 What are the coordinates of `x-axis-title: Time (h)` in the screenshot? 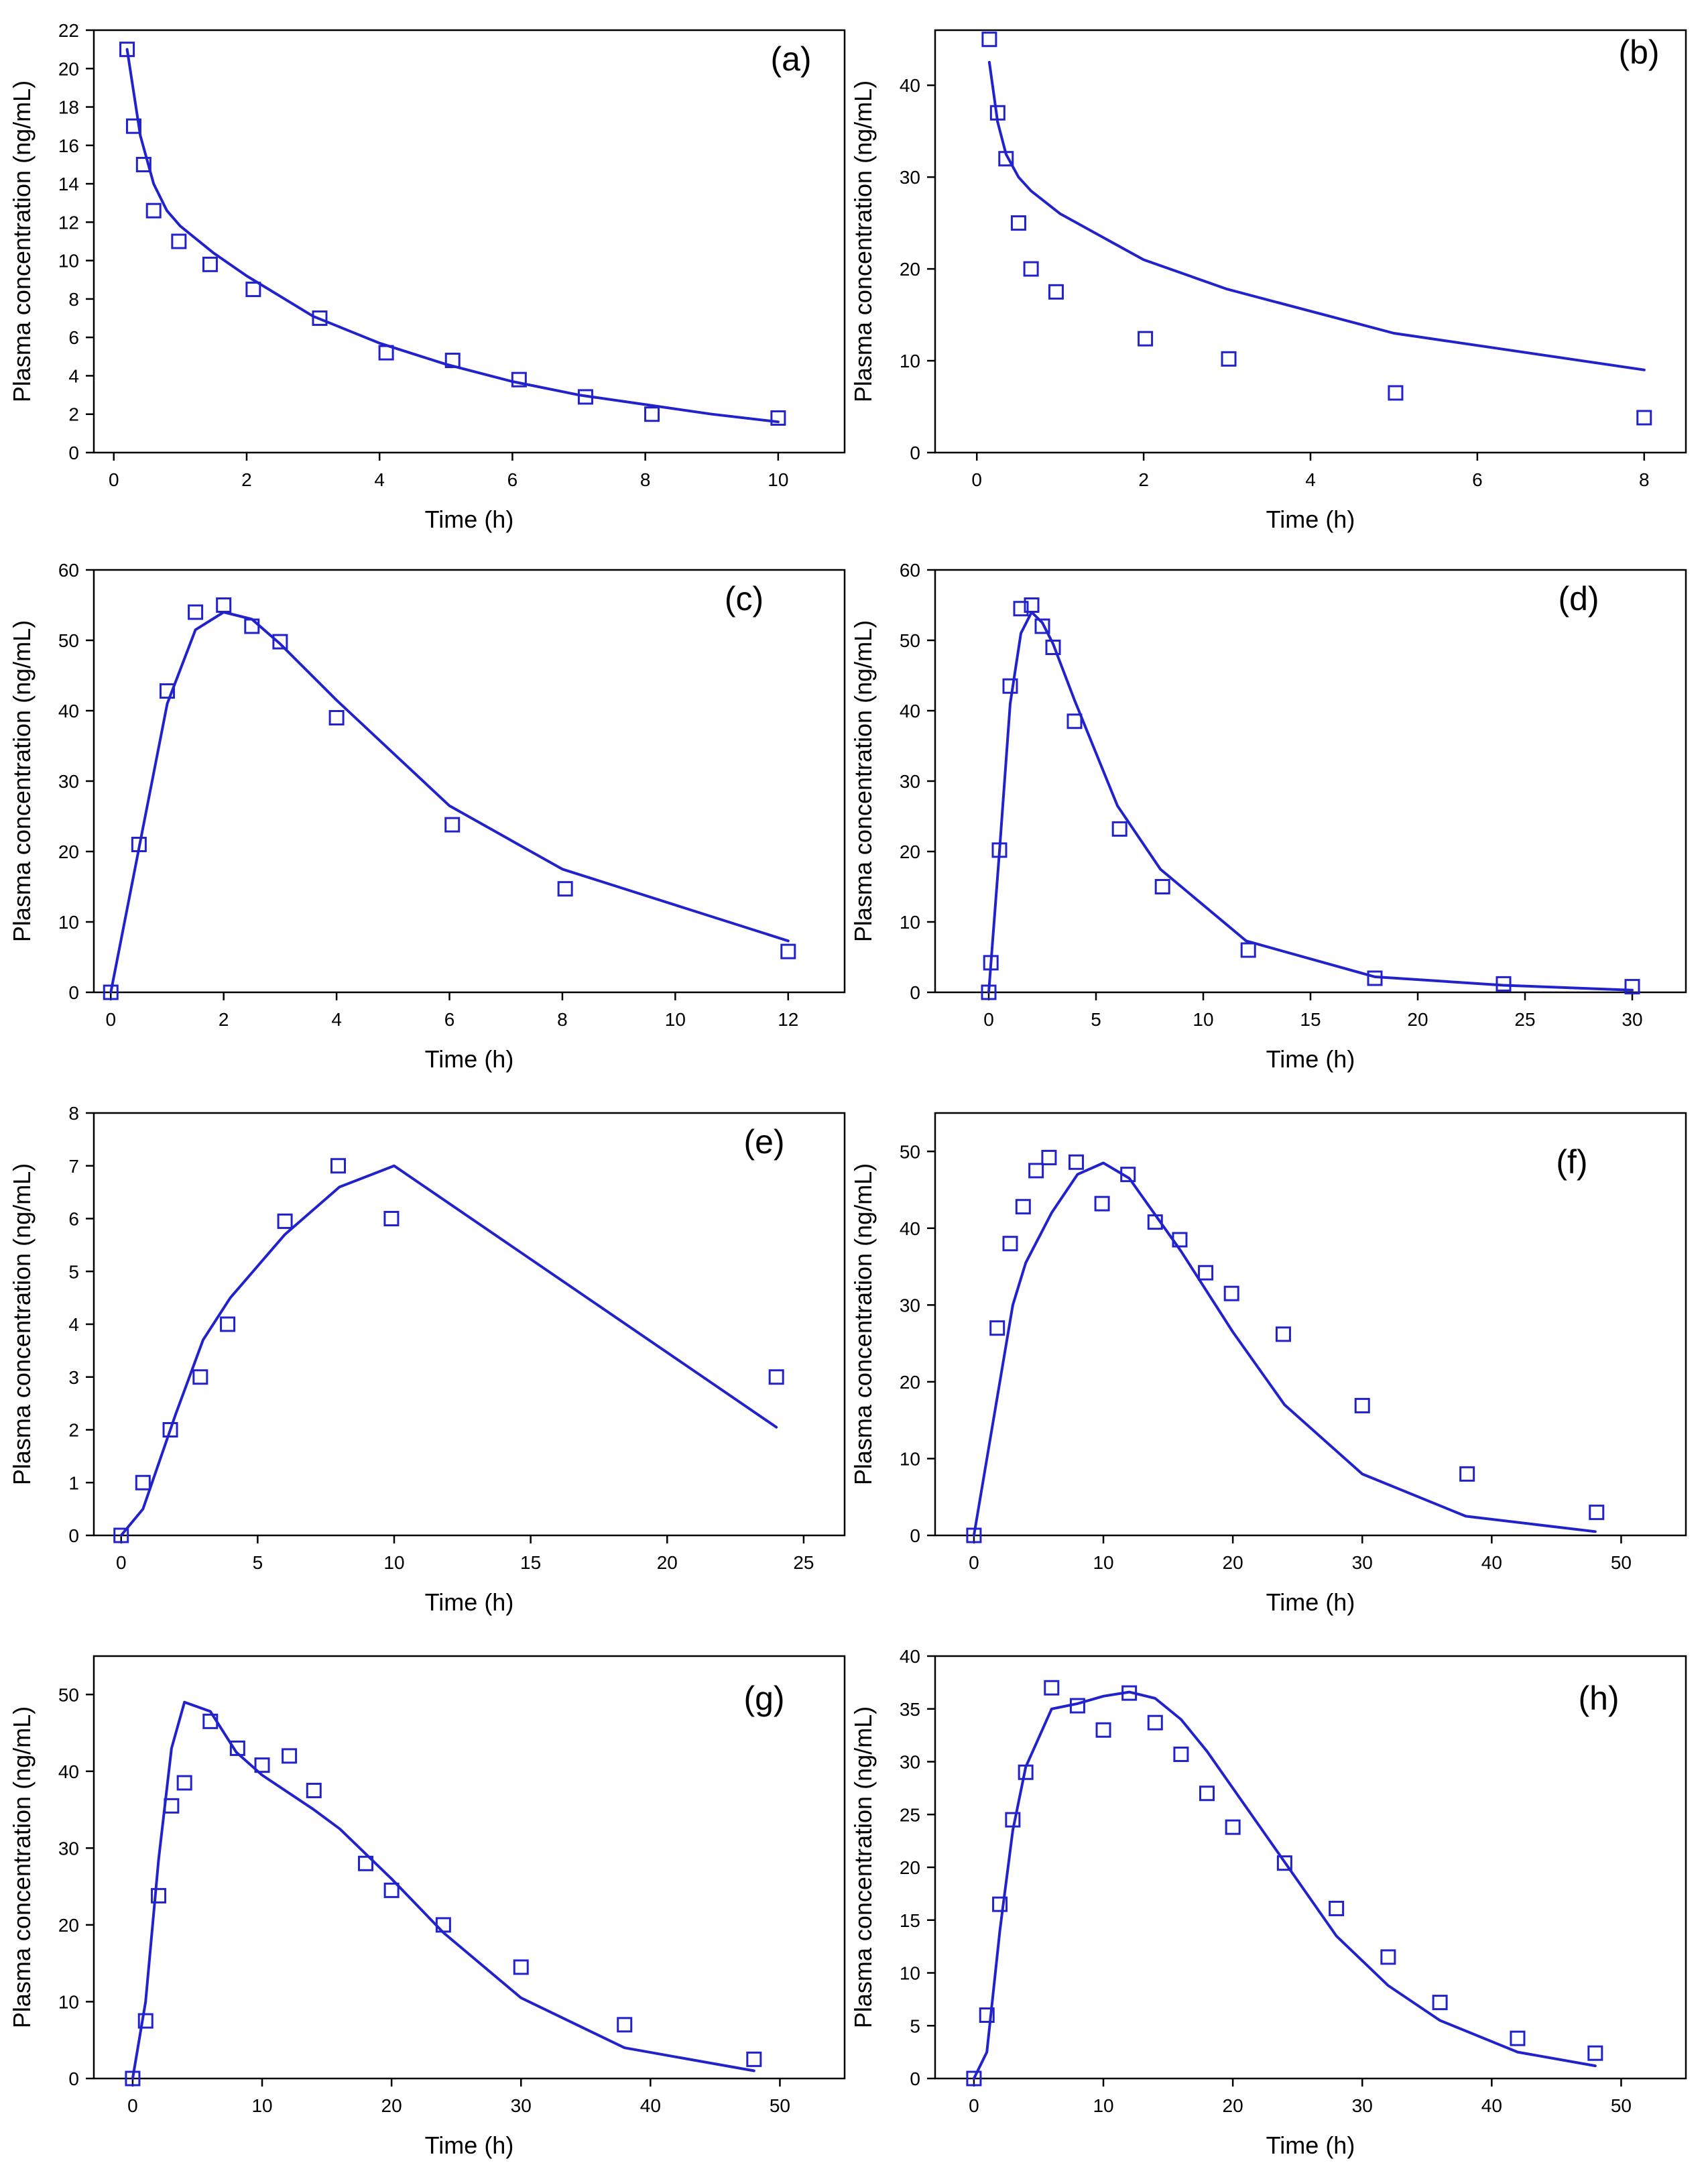 It's located at (469, 1602).